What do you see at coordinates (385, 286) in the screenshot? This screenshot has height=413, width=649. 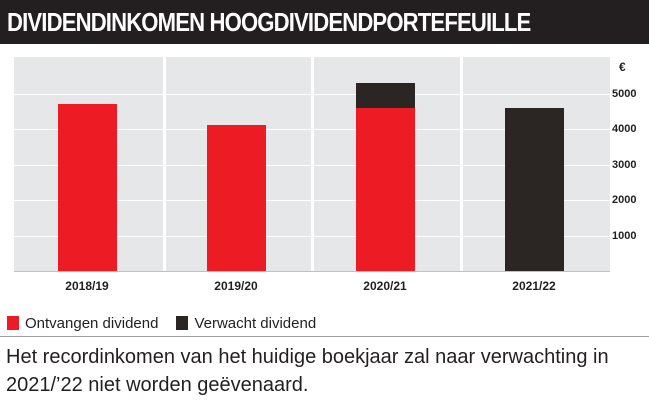 I see `x-tick-label: 2020/21` at bounding box center [385, 286].